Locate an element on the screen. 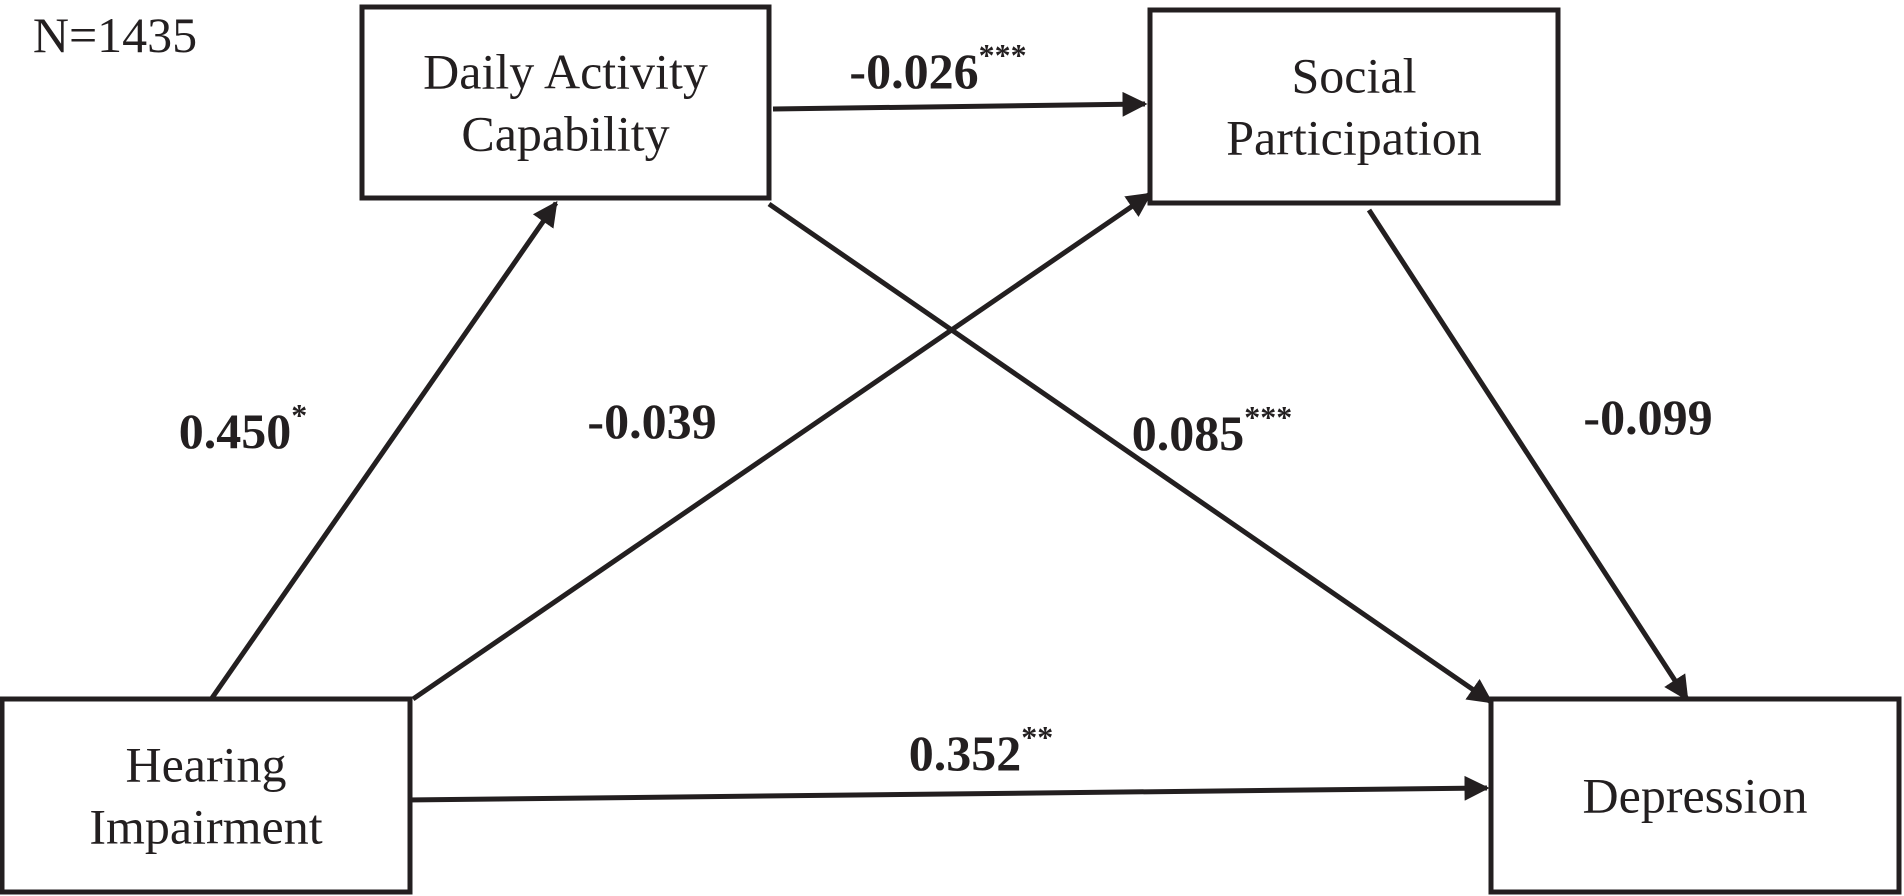 The image size is (1904, 896). coefficient: -0.099 is located at coordinates (1647, 417).